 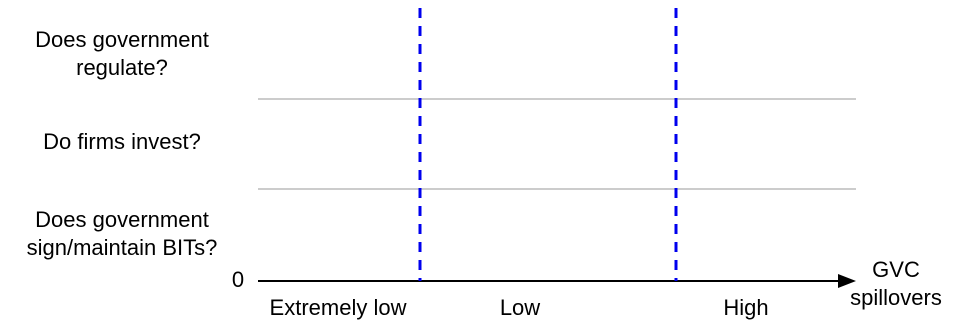 I want to click on row-label-regulate-line2: regulate?, so click(x=122, y=67).